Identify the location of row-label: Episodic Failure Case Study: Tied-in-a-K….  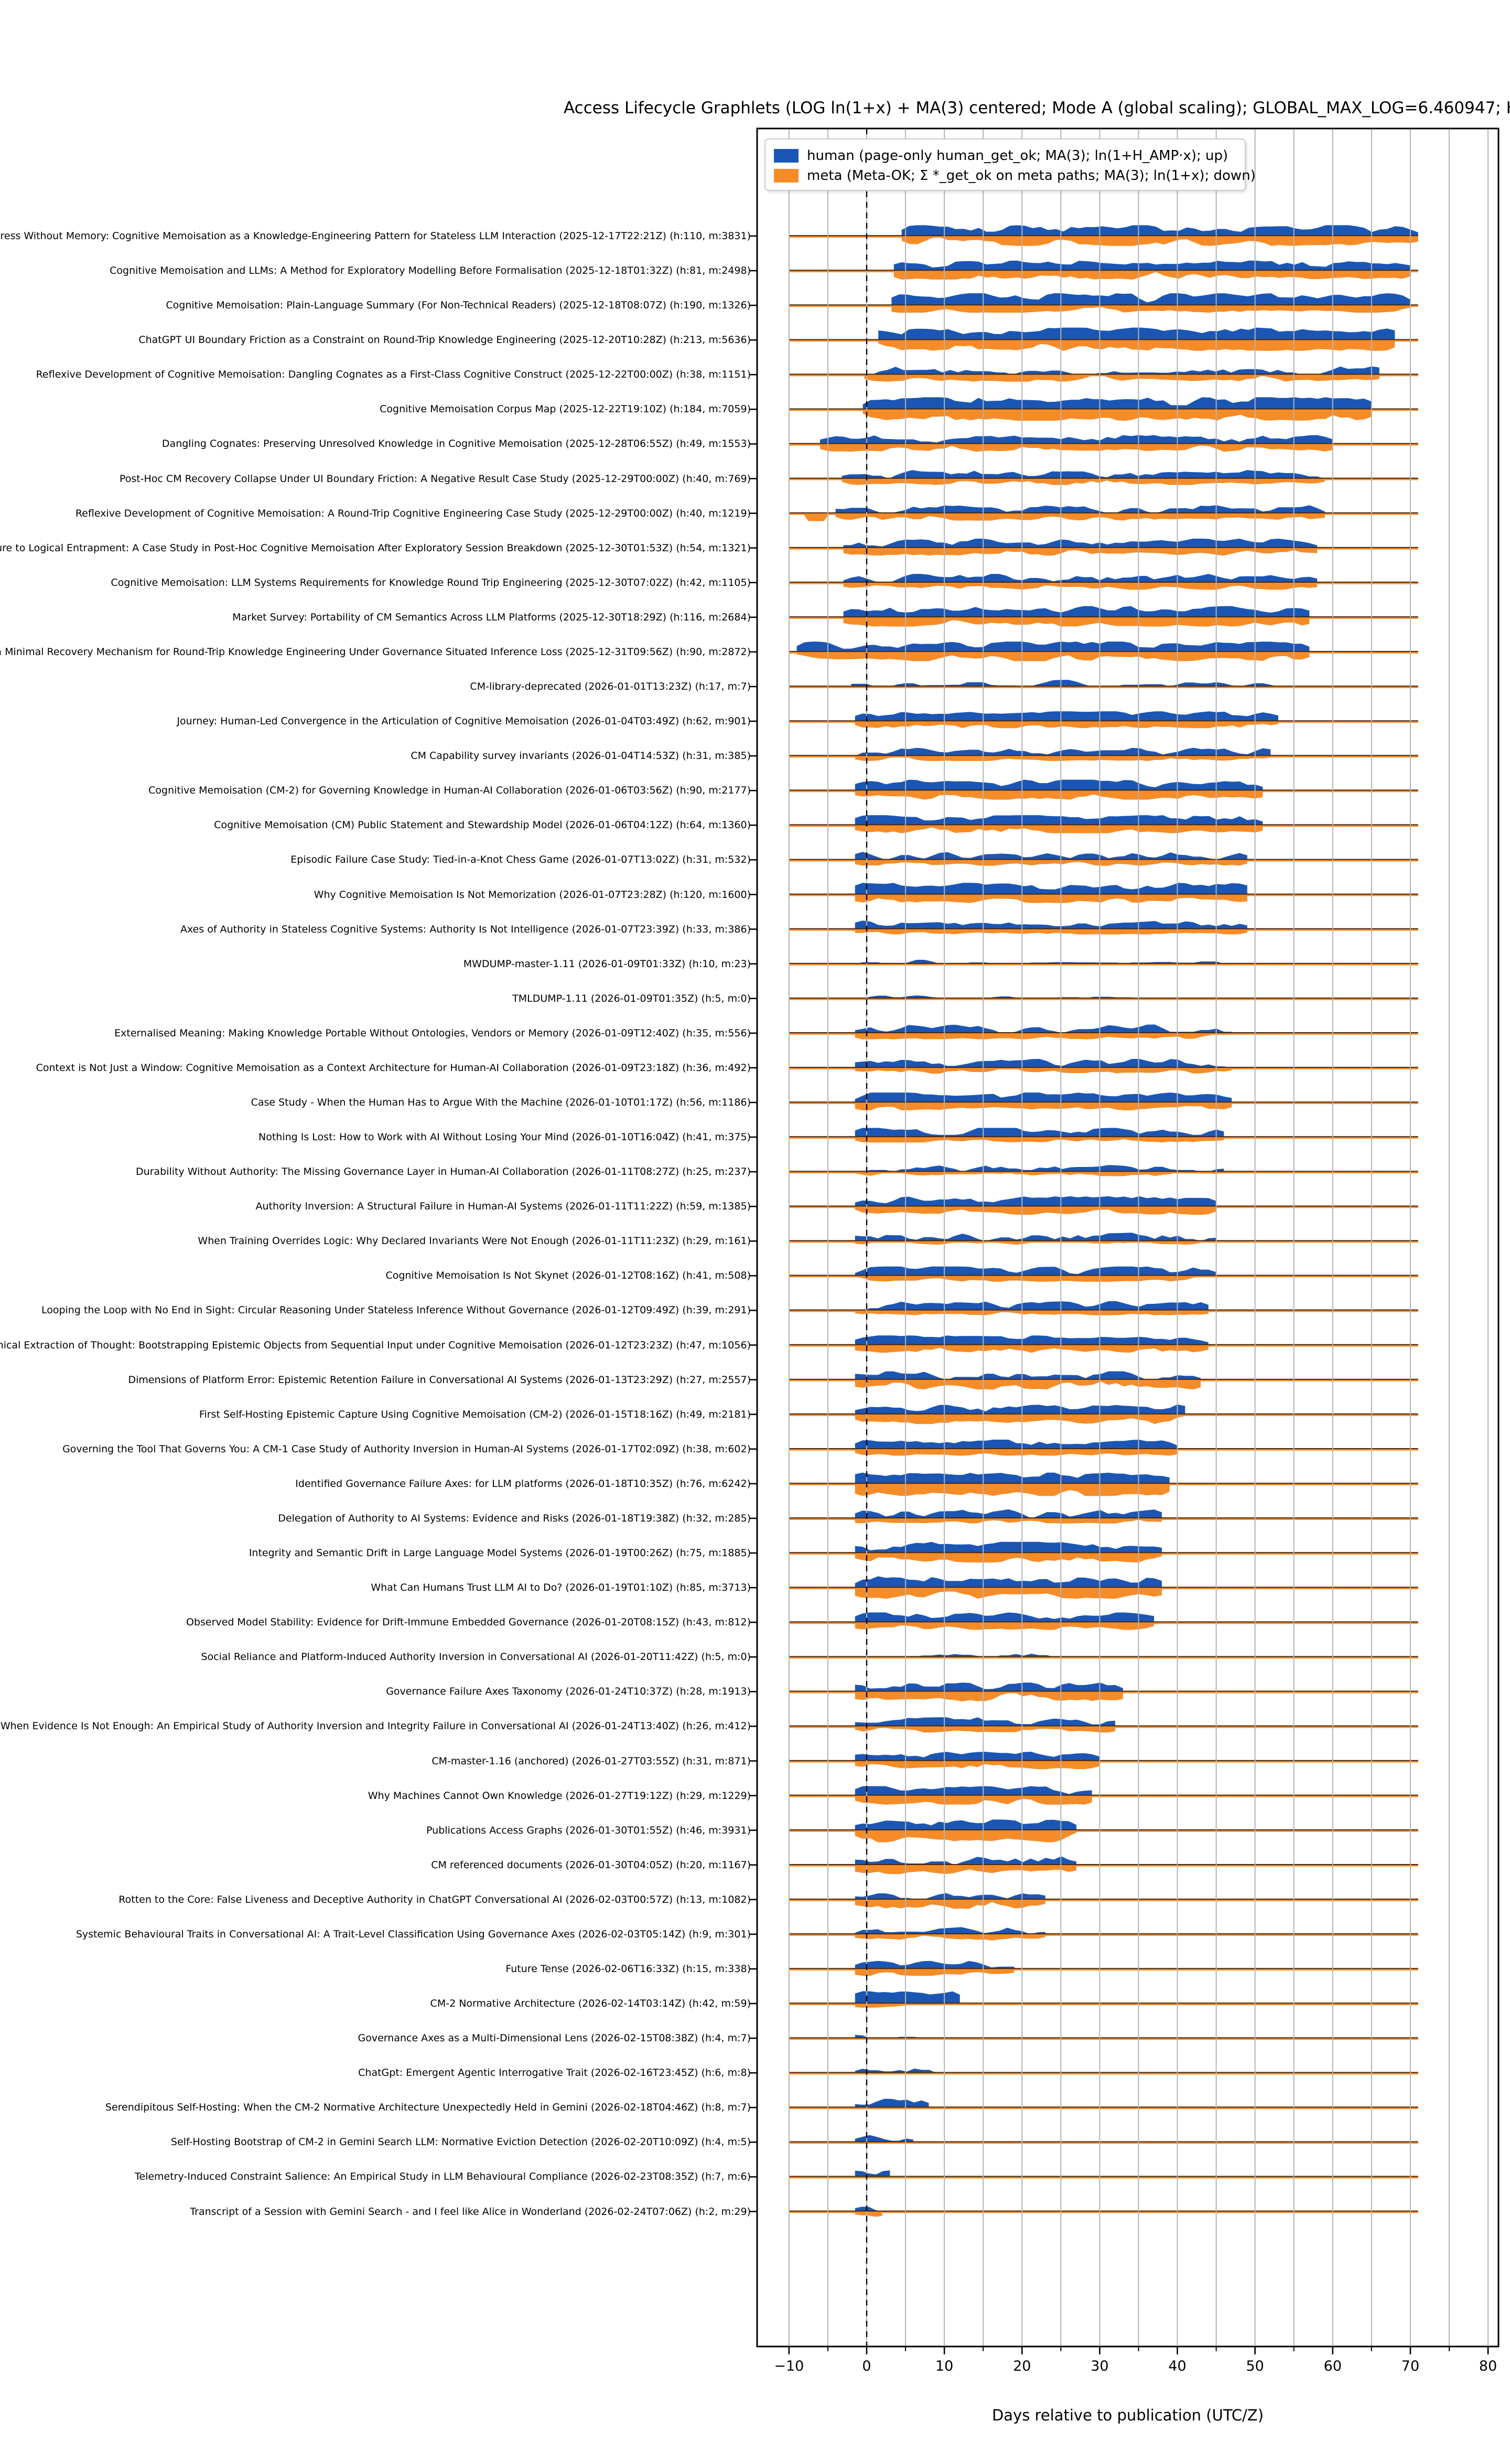
(520, 860).